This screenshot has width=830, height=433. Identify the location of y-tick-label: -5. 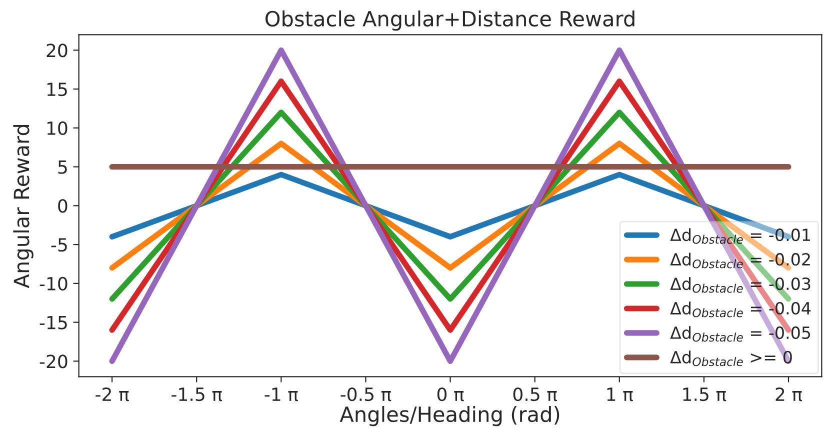
(59, 245).